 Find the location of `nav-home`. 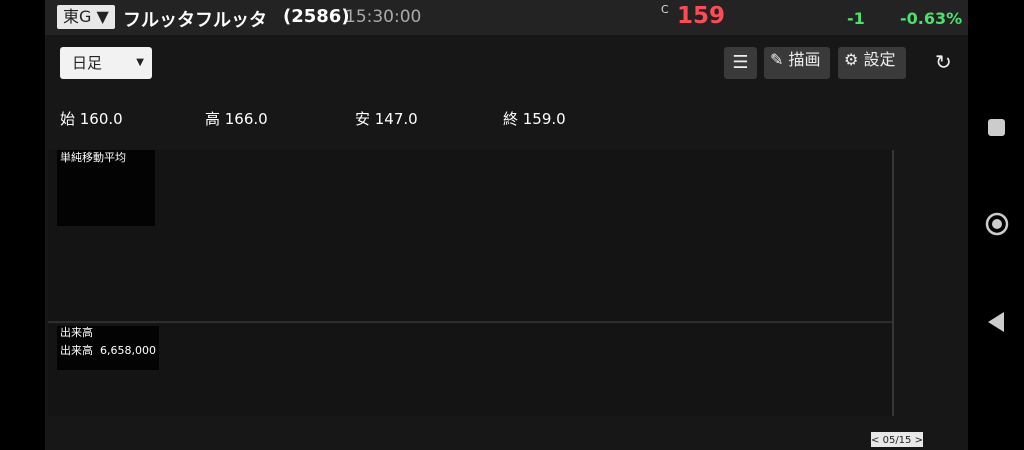

nav-home is located at coordinates (997, 224).